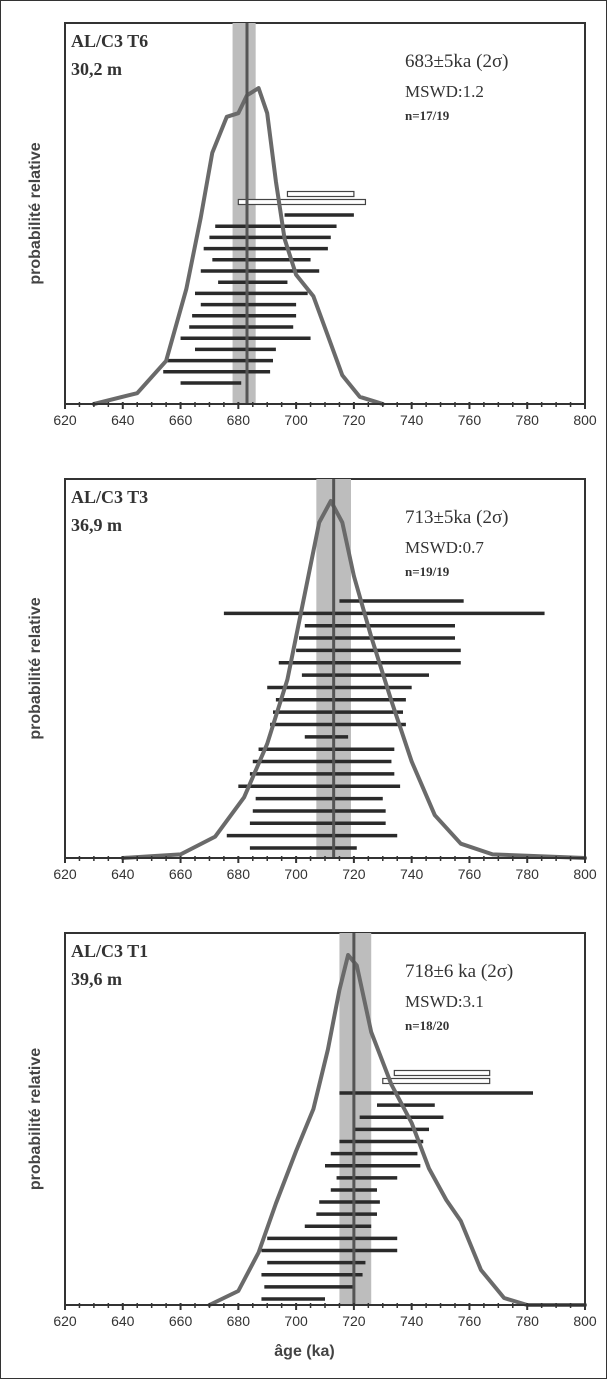  What do you see at coordinates (244, 213) in the screenshot?
I see `age-uncertainty-band` at bounding box center [244, 213].